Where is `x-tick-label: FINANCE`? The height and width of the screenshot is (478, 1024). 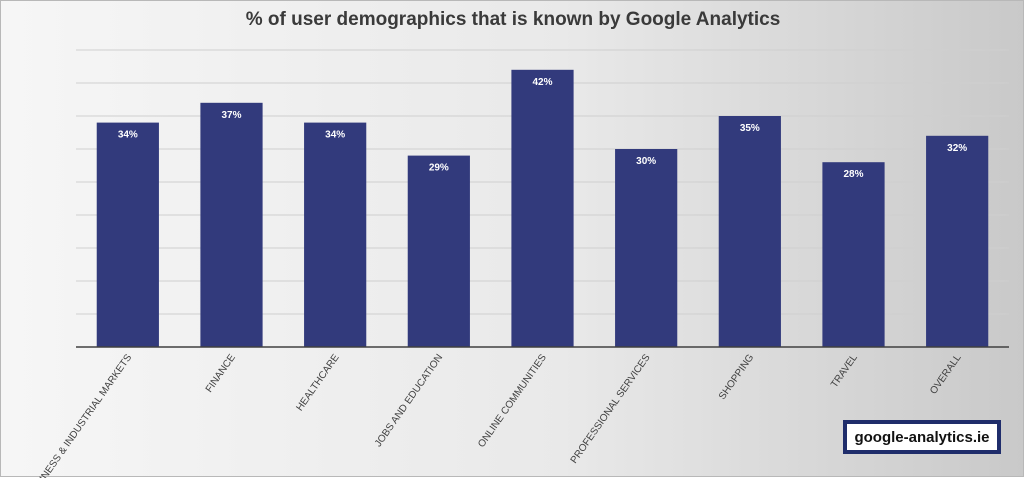 x-tick-label: FINANCE is located at coordinates (221, 373).